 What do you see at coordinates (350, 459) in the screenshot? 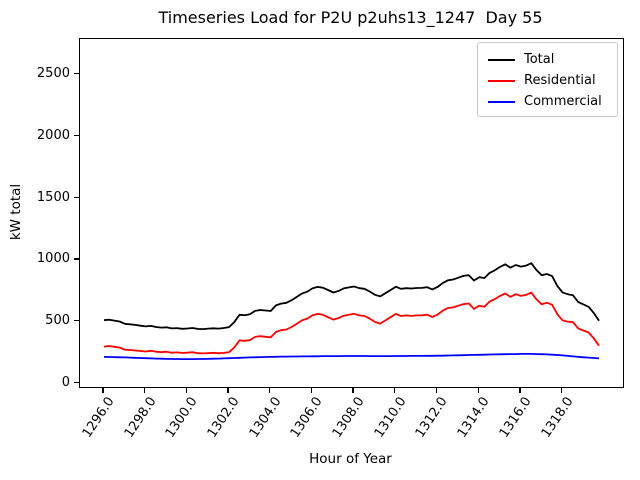
I see `x-axis-label: Hour of Year` at bounding box center [350, 459].